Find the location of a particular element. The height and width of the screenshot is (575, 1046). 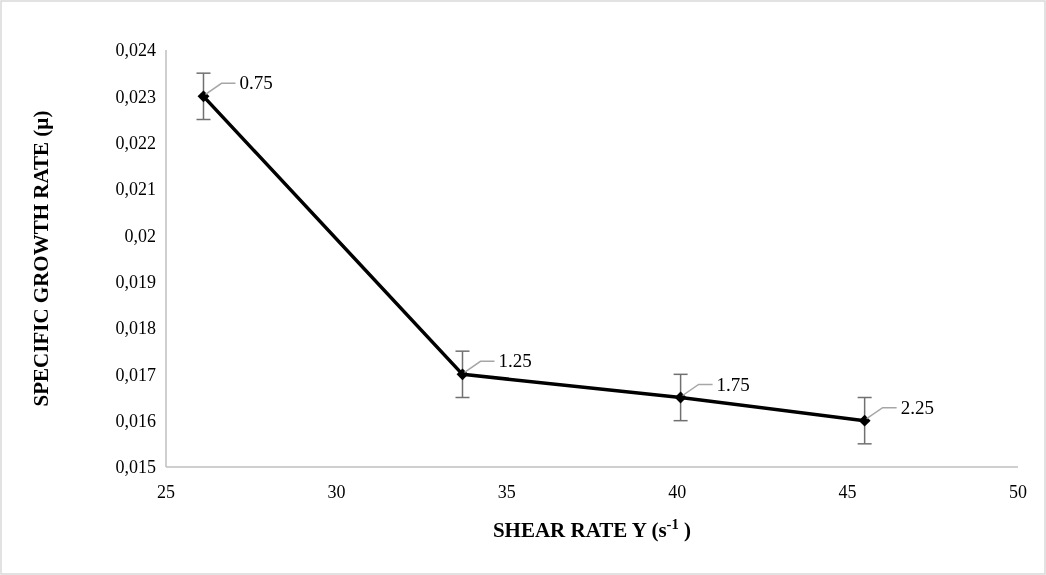

y-tick-label: 0,016 is located at coordinates (135, 420).